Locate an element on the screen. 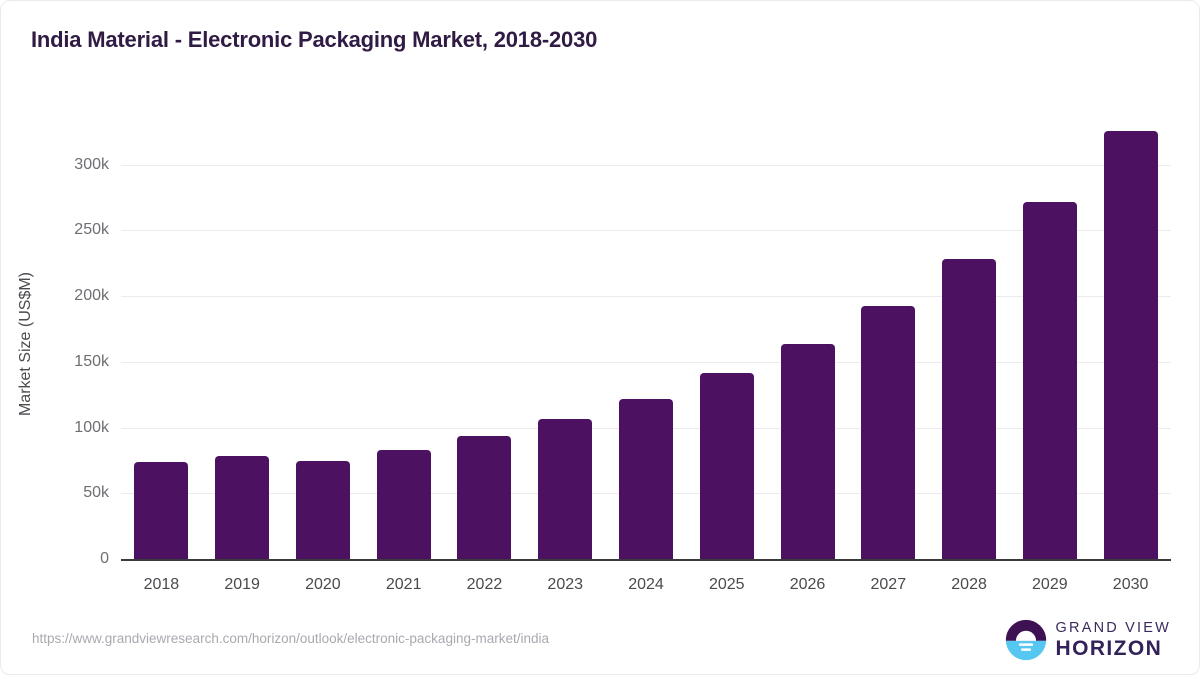 The height and width of the screenshot is (675, 1200). bar-2019 is located at coordinates (242, 507).